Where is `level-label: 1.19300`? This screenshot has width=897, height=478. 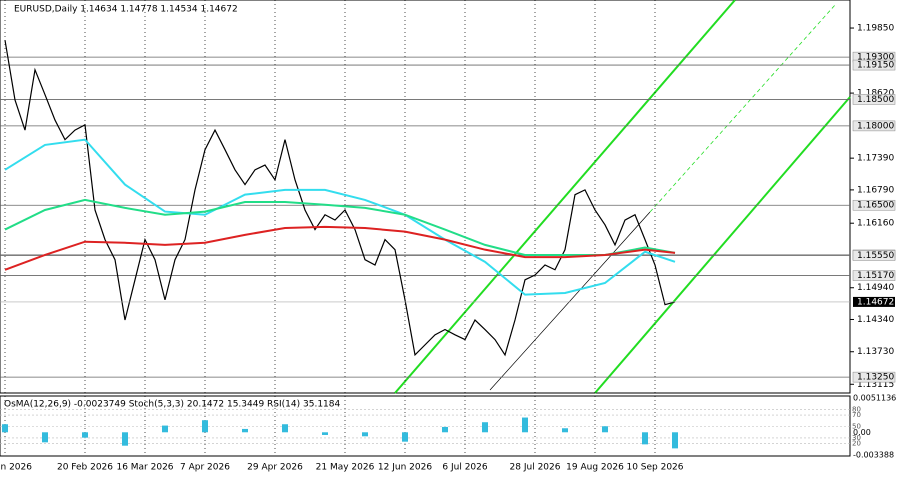
level-label: 1.19300 is located at coordinates (875, 58).